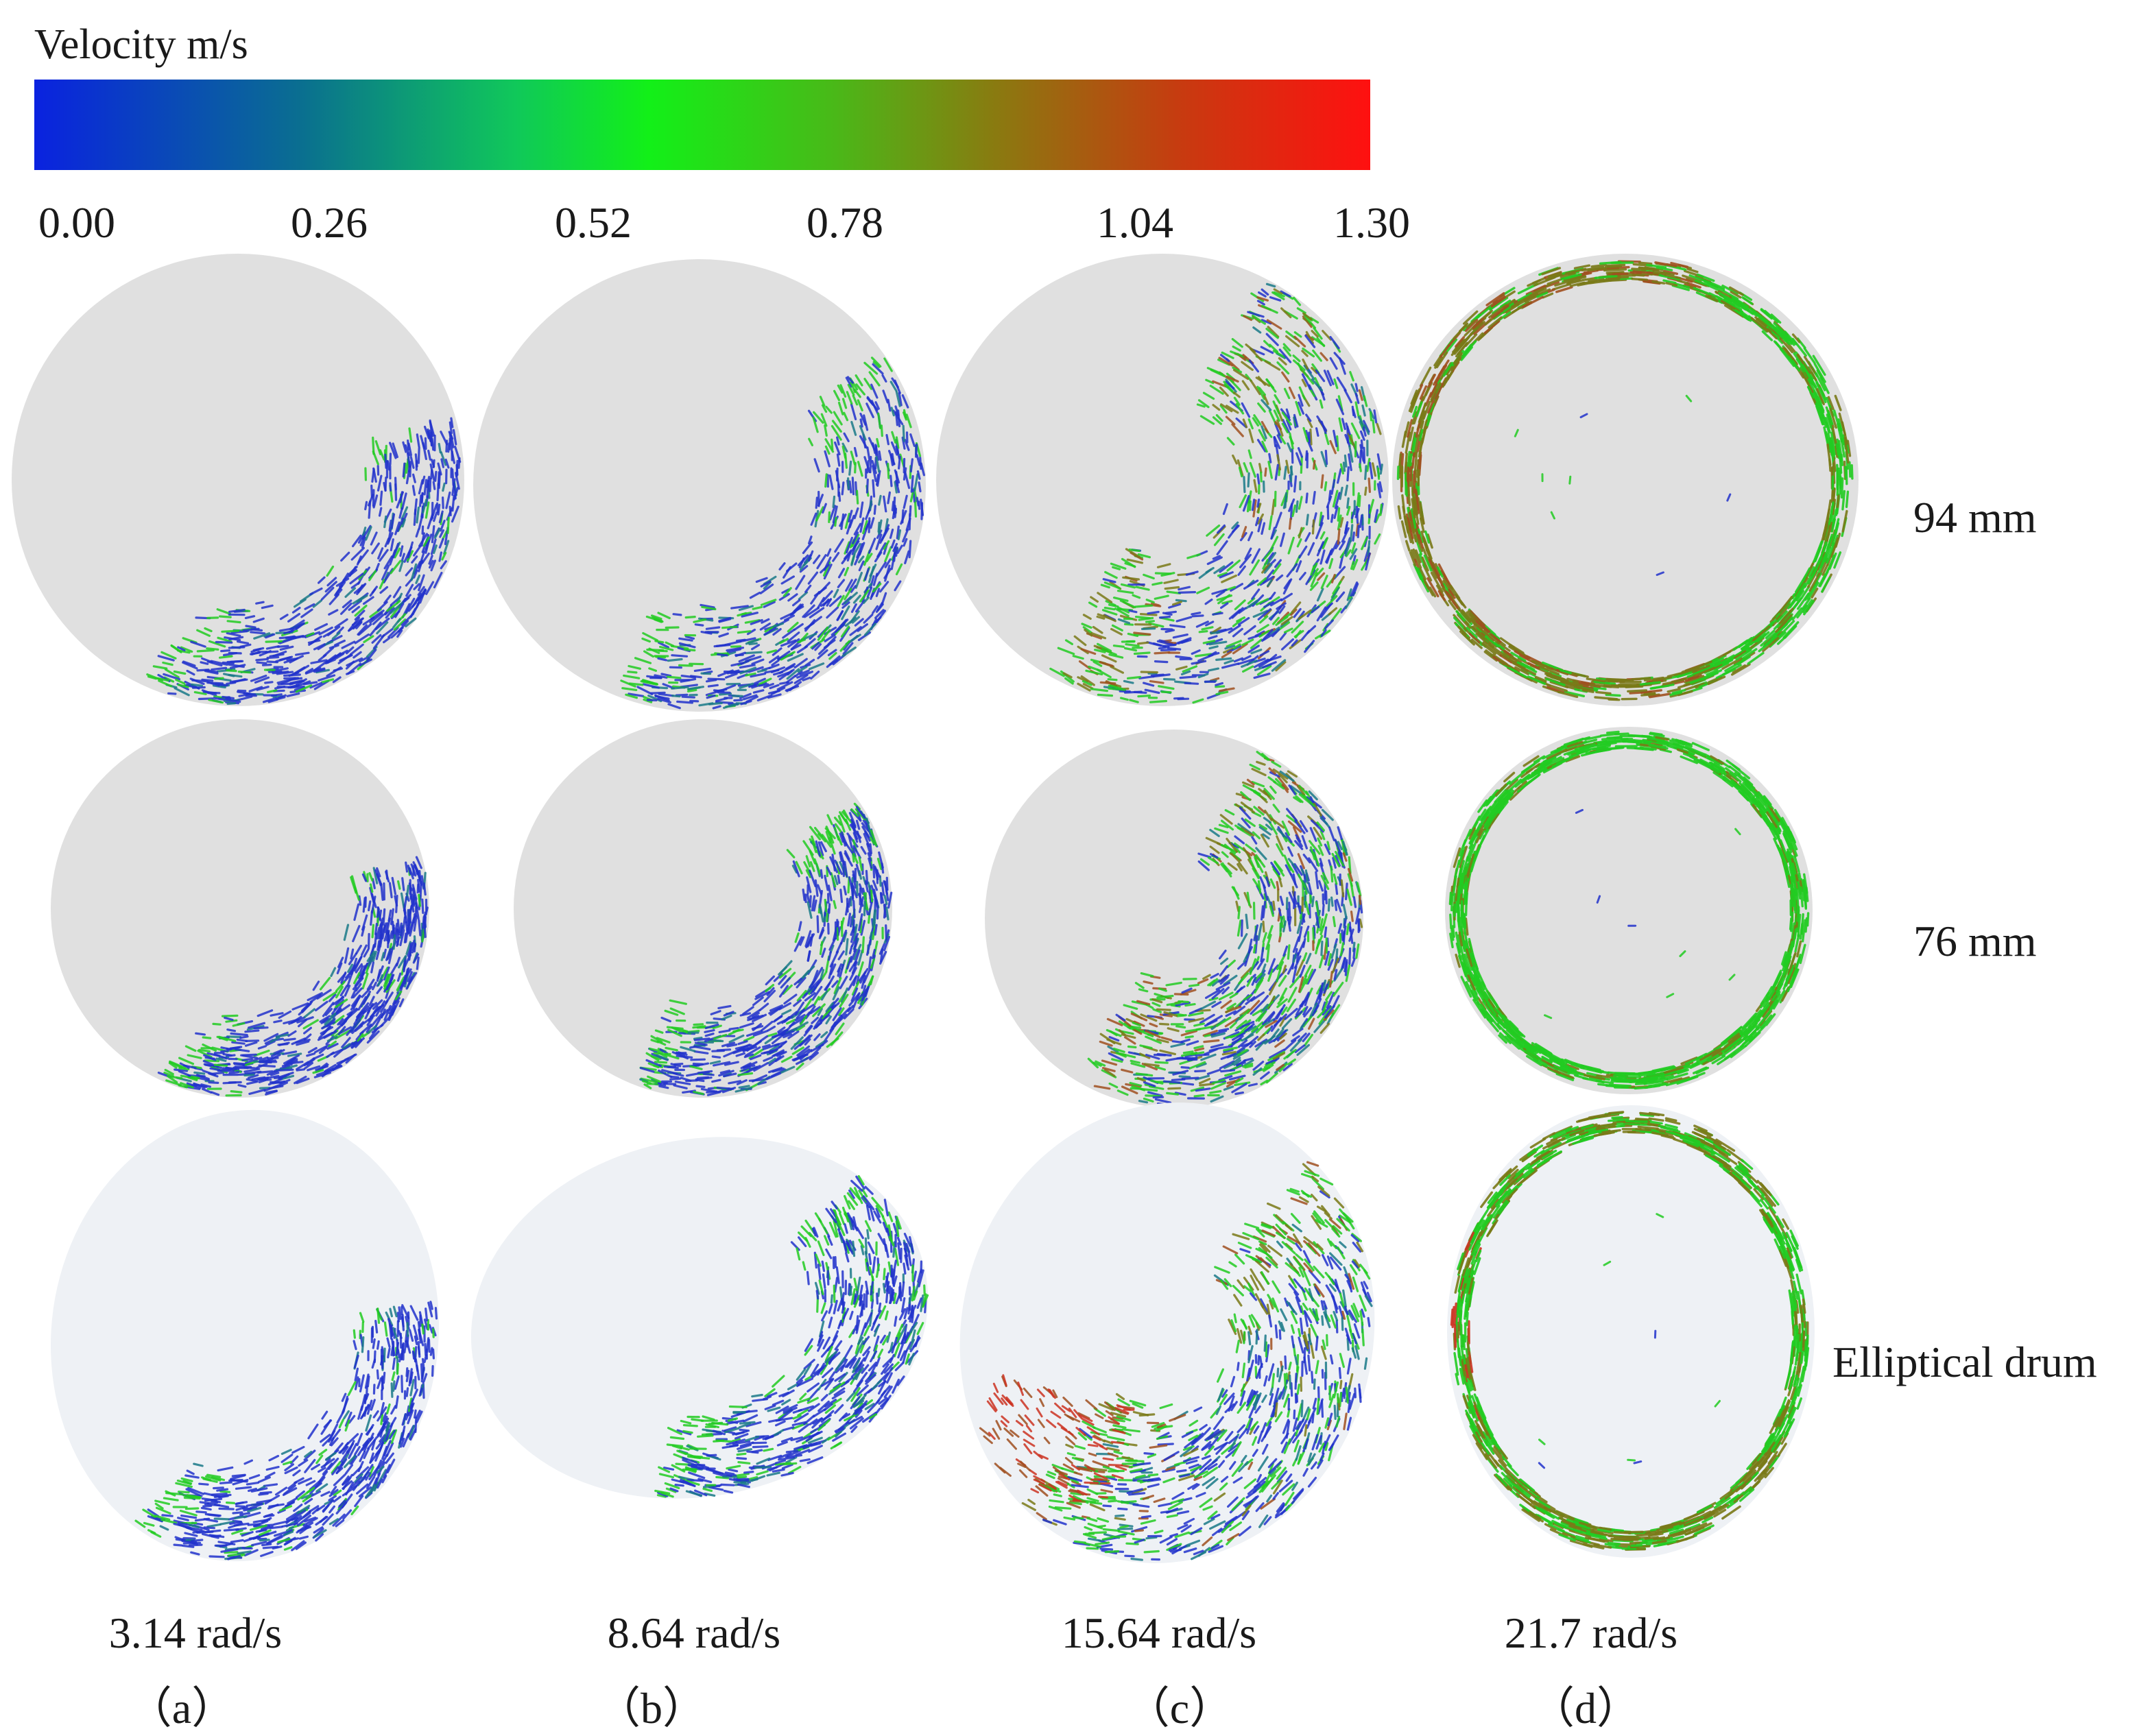 Image resolution: width=2150 pixels, height=1736 pixels. Describe the element at coordinates (1162, 480) in the screenshot. I see `drum-panel-r1-c3` at that location.